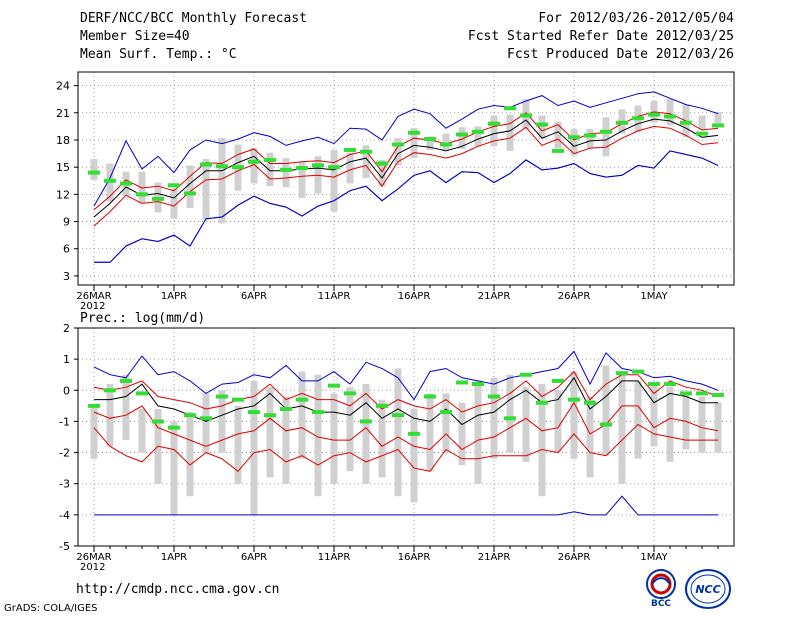  What do you see at coordinates (64, 453) in the screenshot?
I see `prec-ytick-label: -2` at bounding box center [64, 453].